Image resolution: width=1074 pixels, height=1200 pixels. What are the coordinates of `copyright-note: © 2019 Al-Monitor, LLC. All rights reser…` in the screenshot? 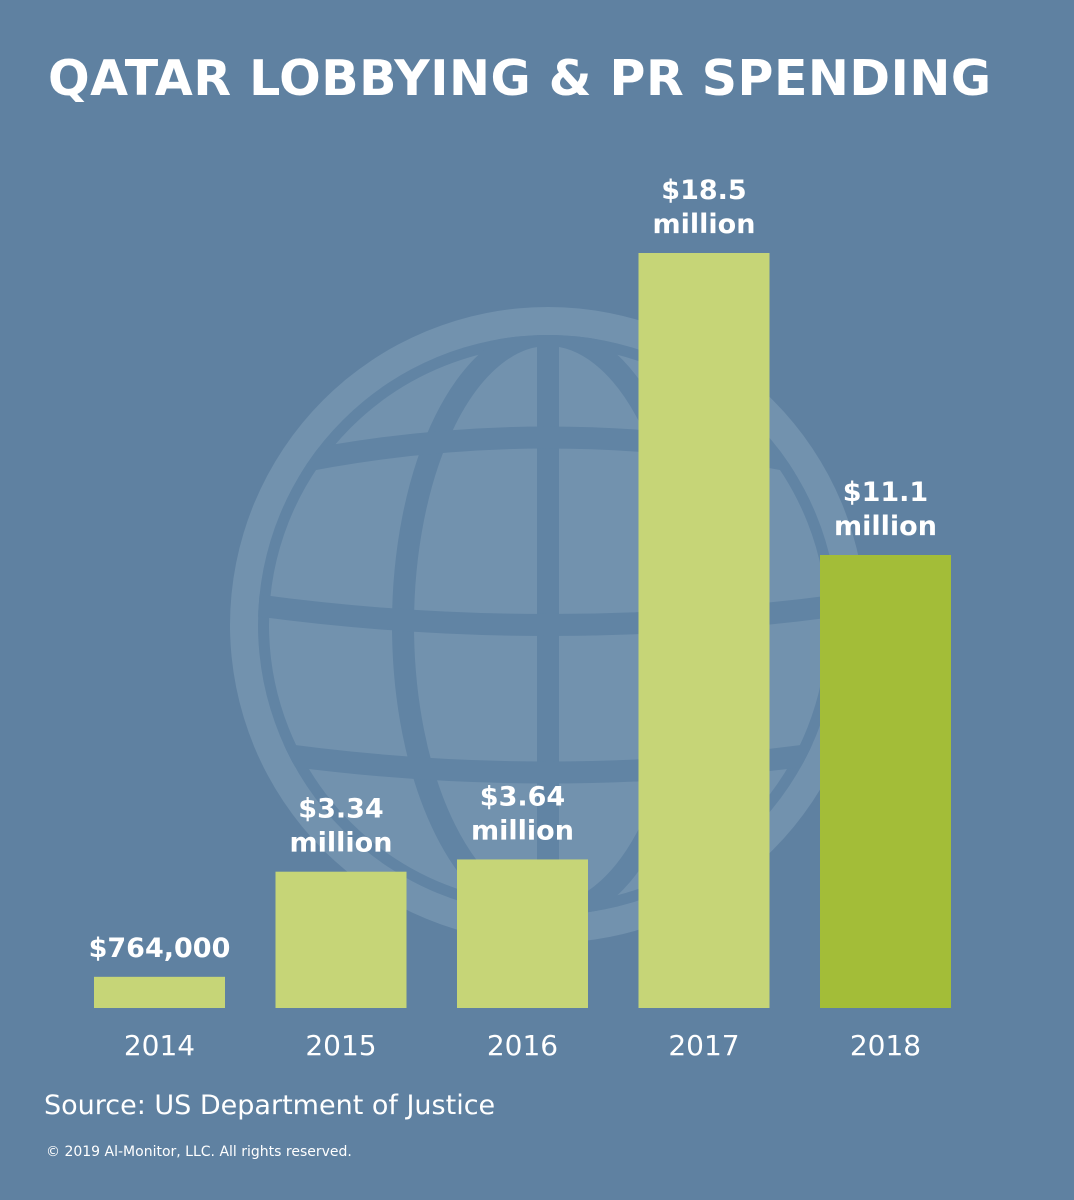 It's located at (199, 1152).